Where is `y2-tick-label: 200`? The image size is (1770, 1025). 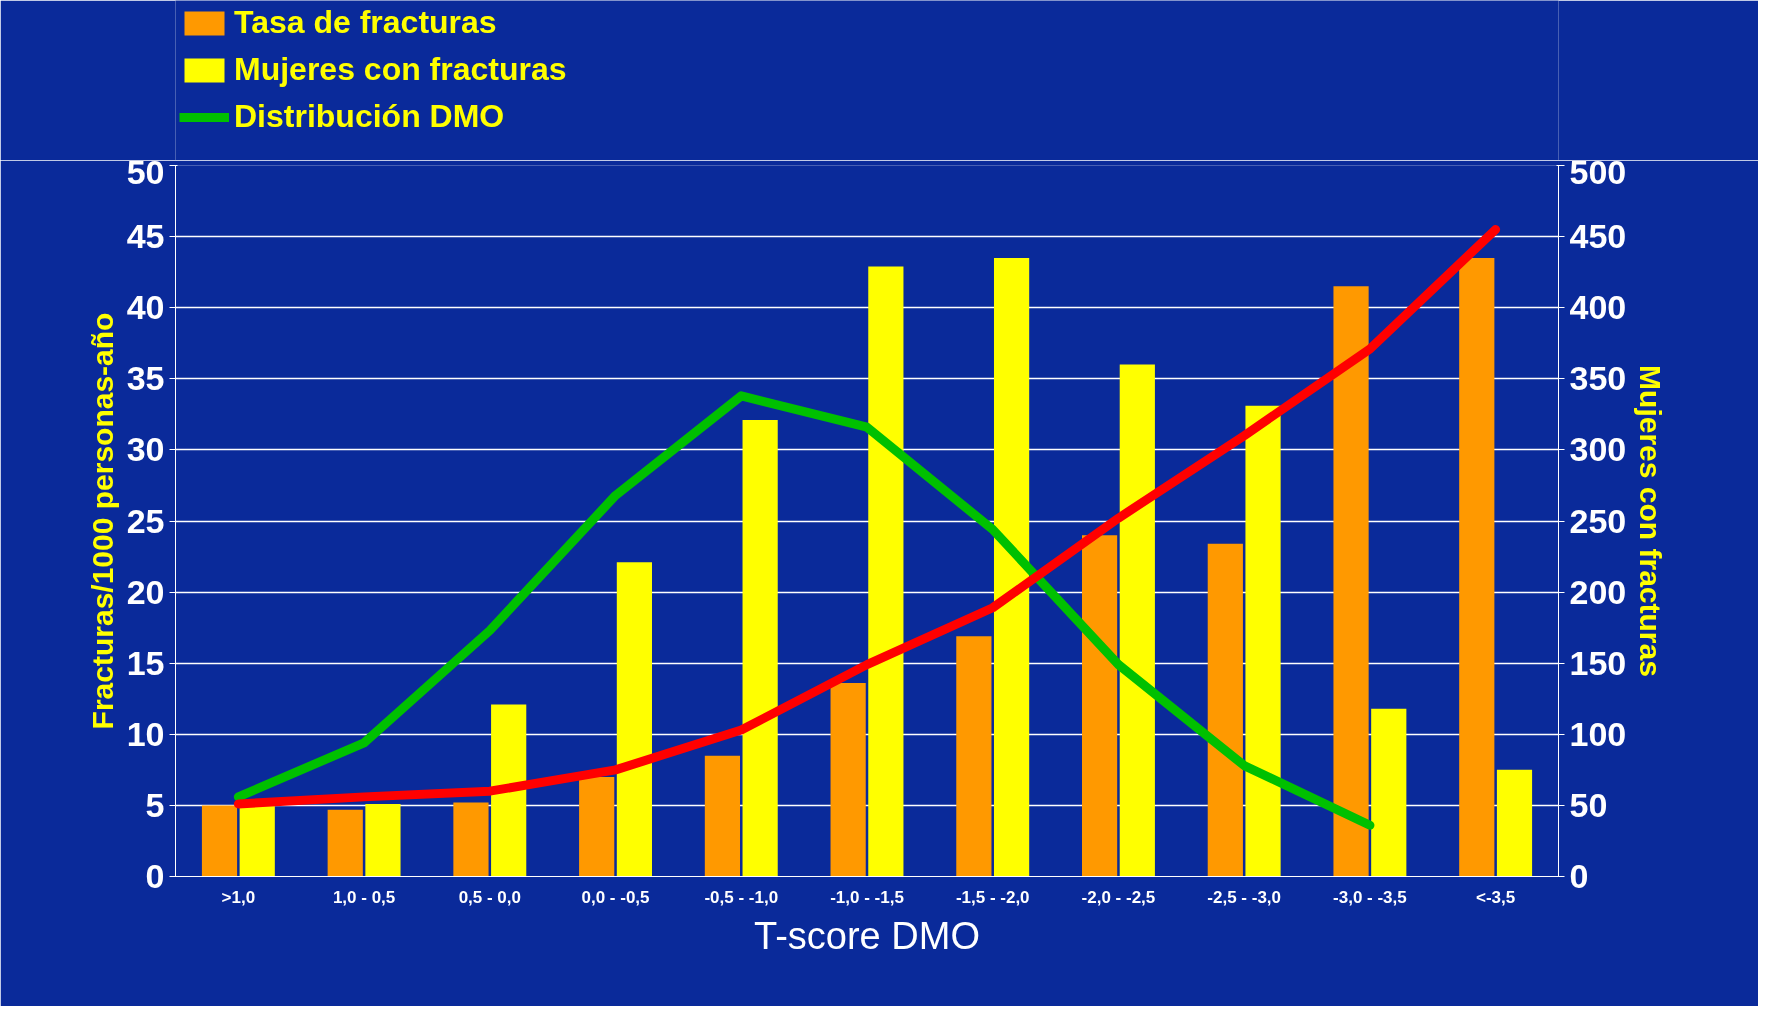 y2-tick-label: 200 is located at coordinates (1598, 591).